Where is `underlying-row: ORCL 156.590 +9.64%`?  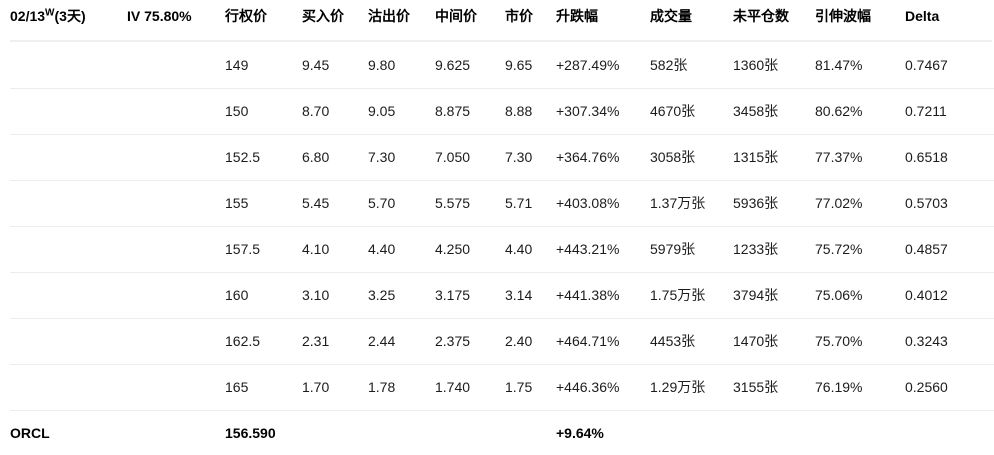 underlying-row: ORCL 156.590 +9.64% is located at coordinates (497, 432).